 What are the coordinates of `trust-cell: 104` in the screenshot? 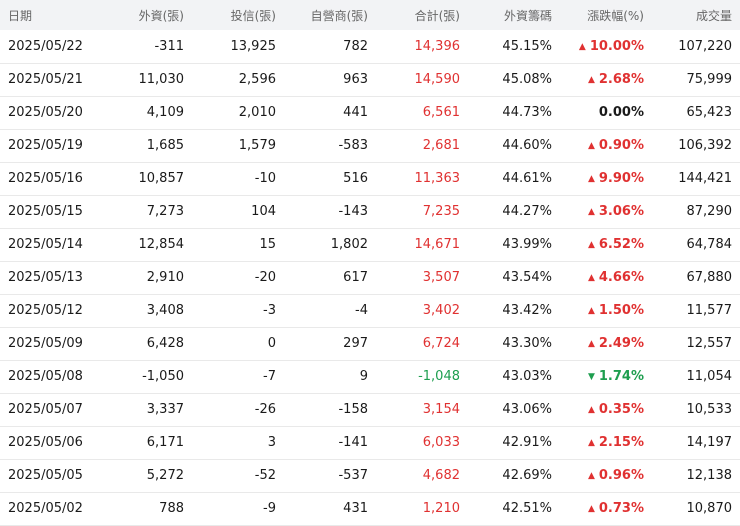 It's located at (263, 211).